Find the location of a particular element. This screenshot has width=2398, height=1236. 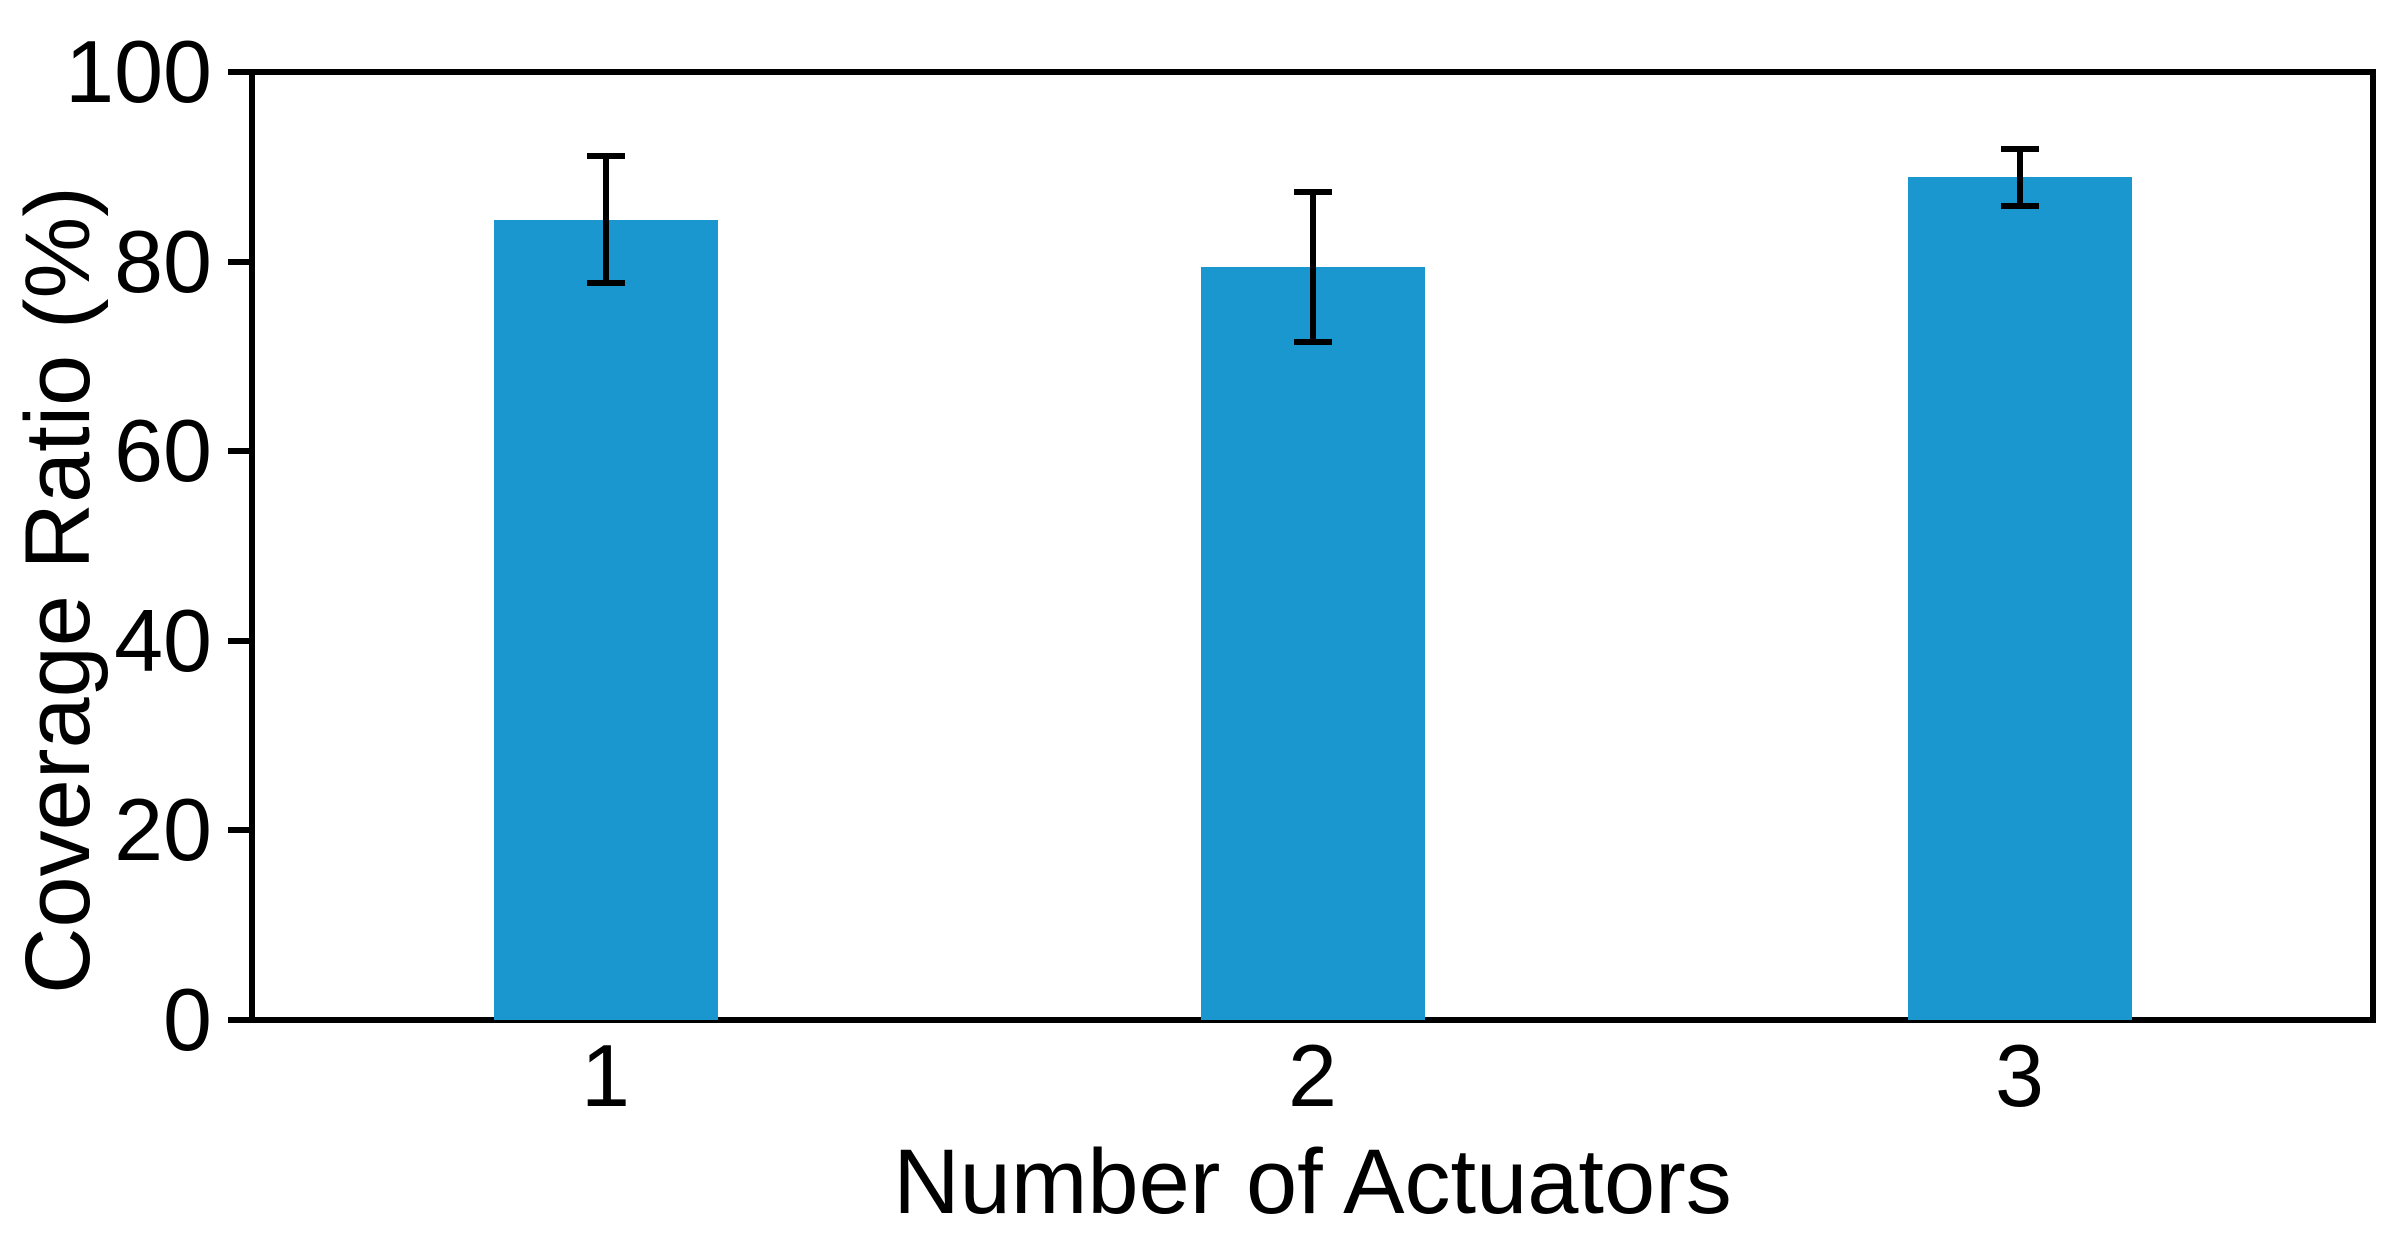

x-tick-label: 3 is located at coordinates (2019, 1075).